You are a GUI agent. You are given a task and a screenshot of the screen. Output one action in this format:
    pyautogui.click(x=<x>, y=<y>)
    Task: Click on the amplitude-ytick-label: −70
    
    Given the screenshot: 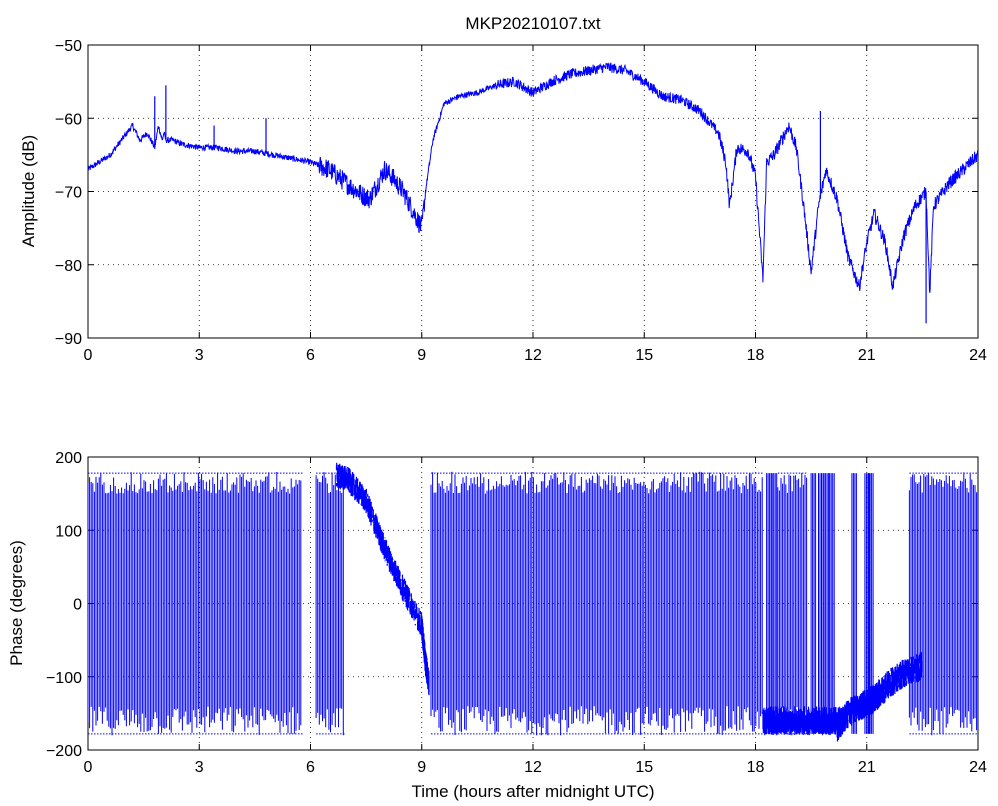 What is the action you would take?
    pyautogui.click(x=68, y=193)
    